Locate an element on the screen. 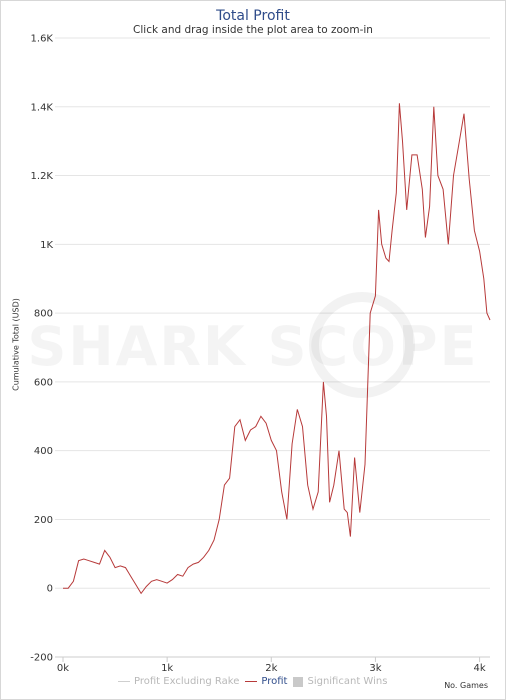 This screenshot has width=506, height=700. legend-swatch-profit is located at coordinates (251, 681).